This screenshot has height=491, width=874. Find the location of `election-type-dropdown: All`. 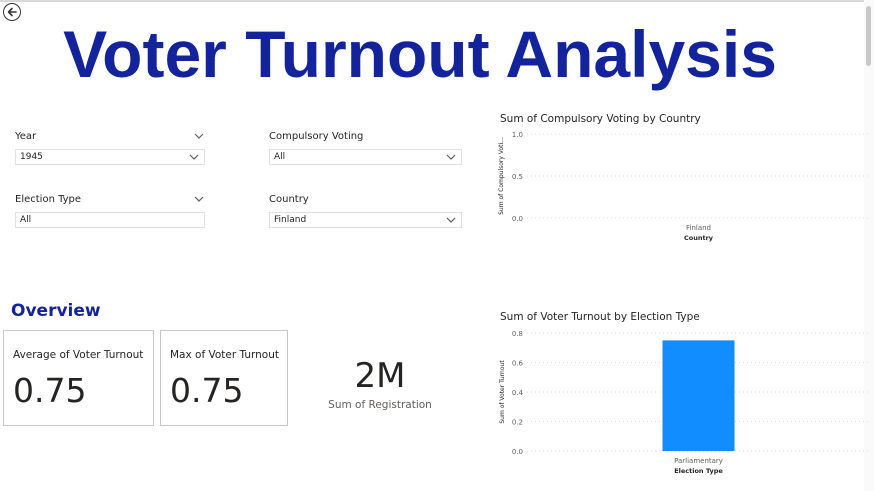

election-type-dropdown: All is located at coordinates (110, 220).